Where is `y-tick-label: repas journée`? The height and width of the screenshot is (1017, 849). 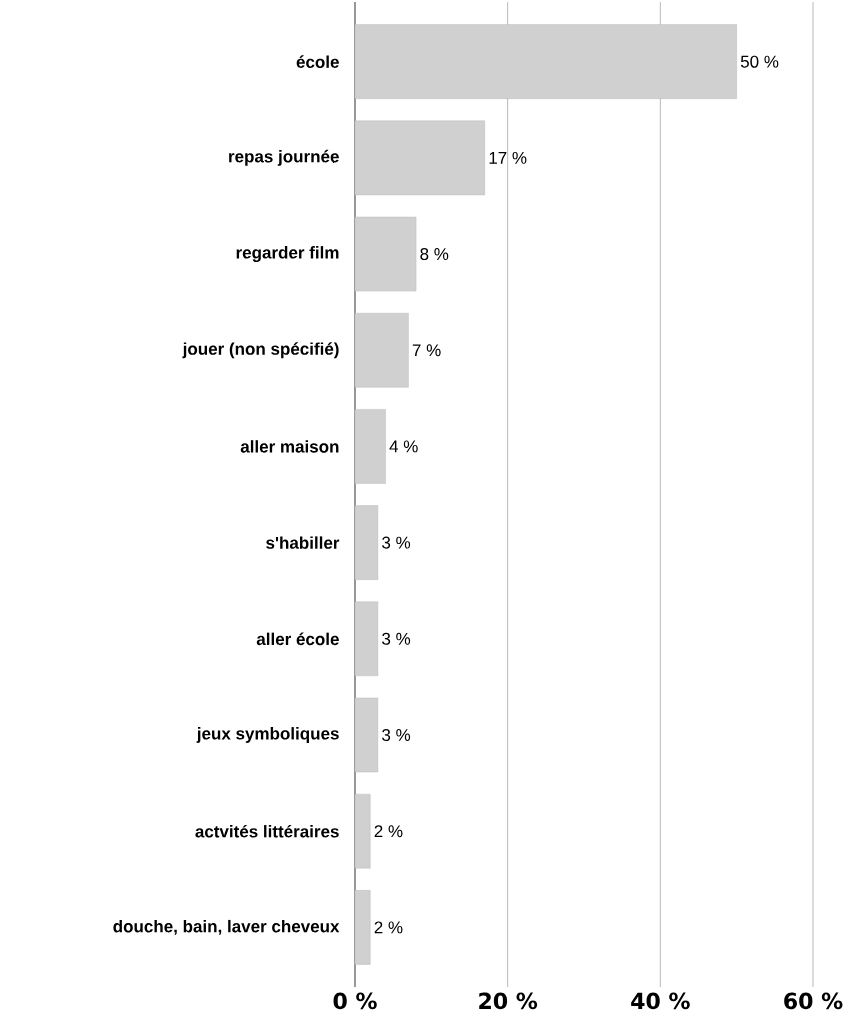
y-tick-label: repas journée is located at coordinates (284, 157).